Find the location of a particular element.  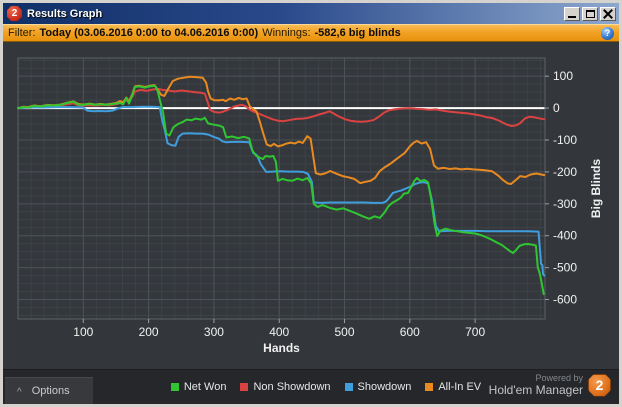

y-tick-label: 100 is located at coordinates (563, 76).